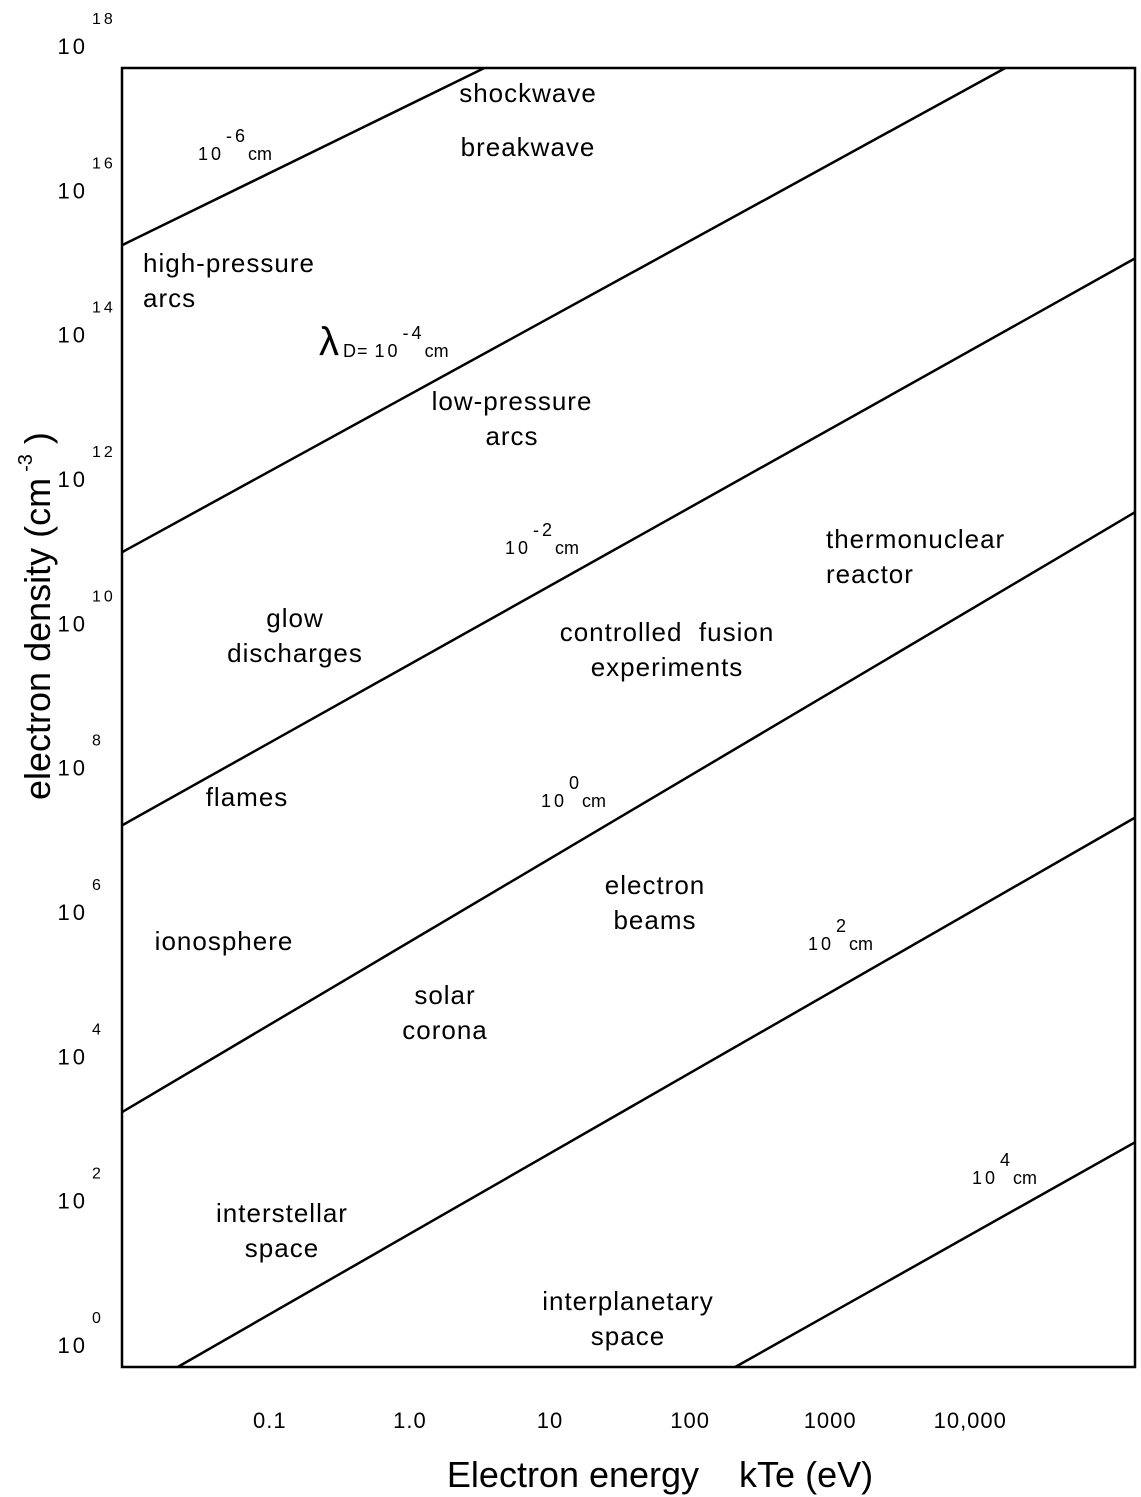 This screenshot has height=1497, width=1141. I want to click on line-label: 10-6cm, so click(235, 145).